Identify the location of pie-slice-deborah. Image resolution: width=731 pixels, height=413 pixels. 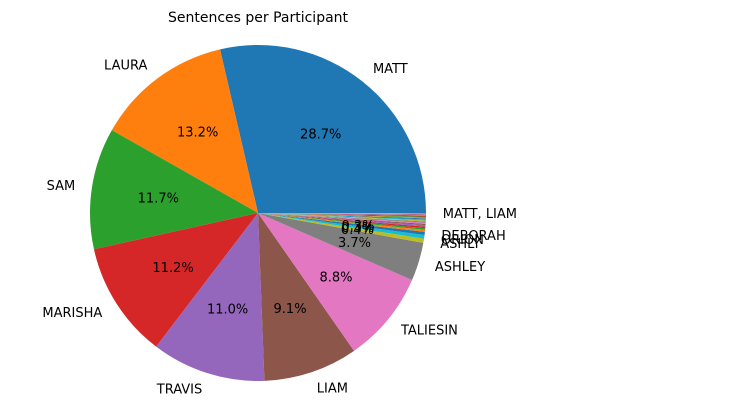
(341, 224).